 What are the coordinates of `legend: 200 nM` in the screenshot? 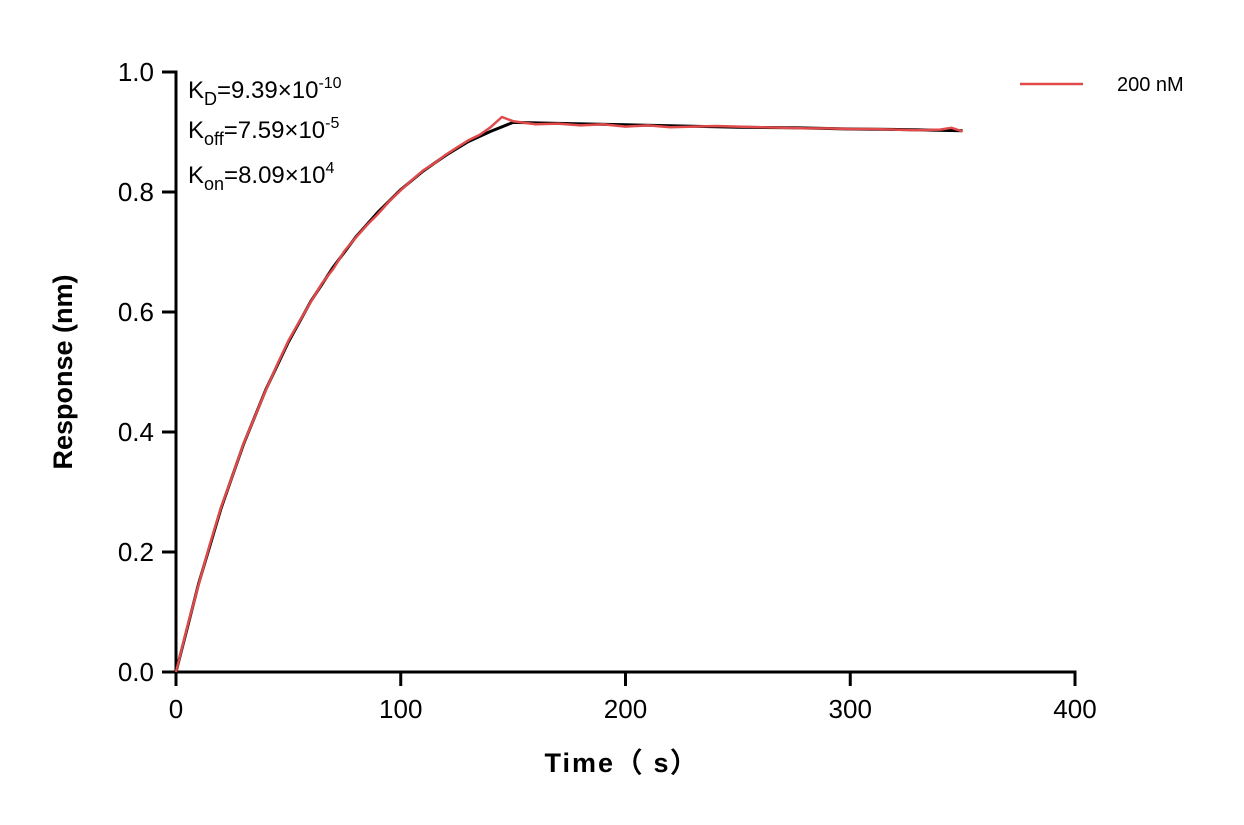 It's located at (1102, 85).